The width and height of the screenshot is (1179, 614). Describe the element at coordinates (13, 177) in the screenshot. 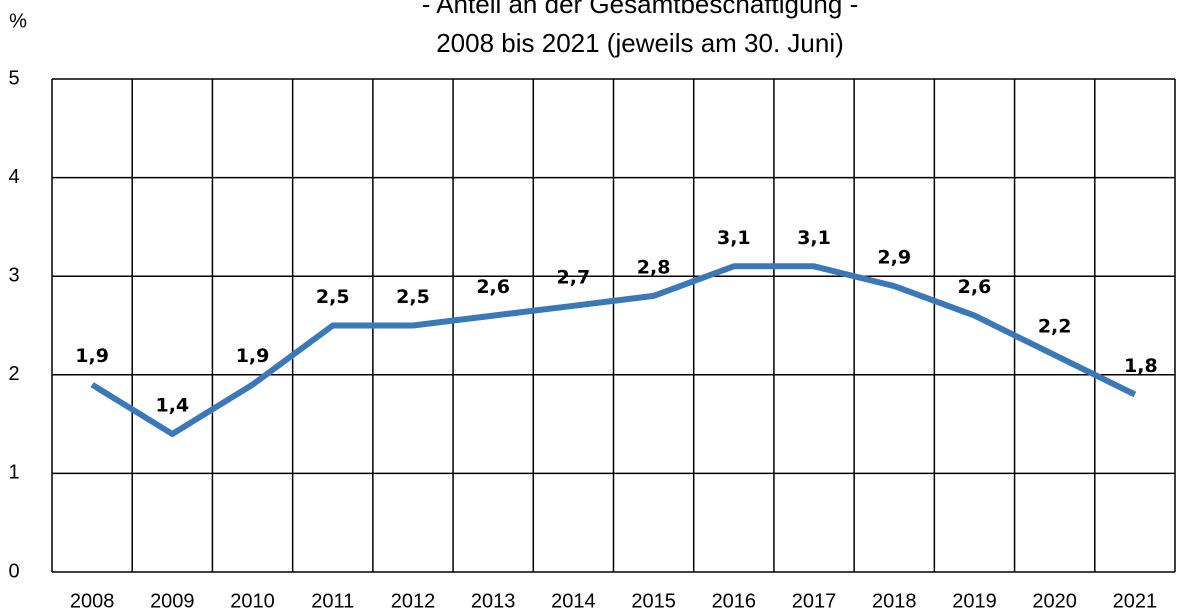

I see `y-tick-label: 4` at that location.